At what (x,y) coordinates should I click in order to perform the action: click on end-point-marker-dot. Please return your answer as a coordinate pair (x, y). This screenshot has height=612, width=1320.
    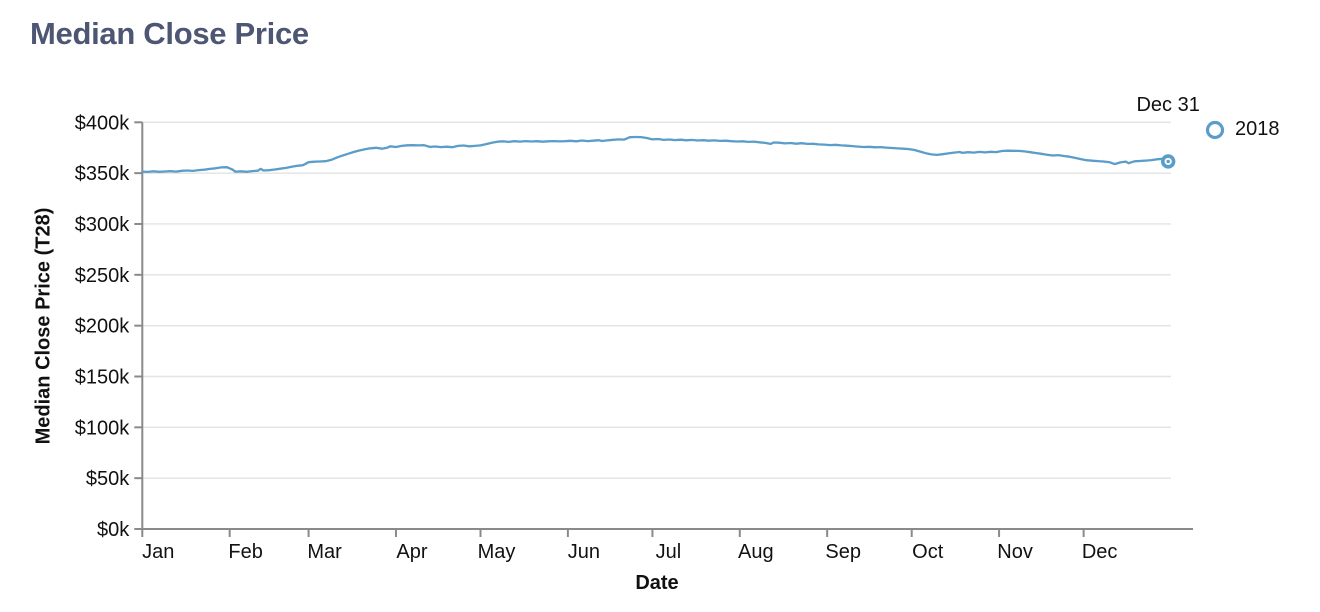
    Looking at the image, I should click on (1168, 161).